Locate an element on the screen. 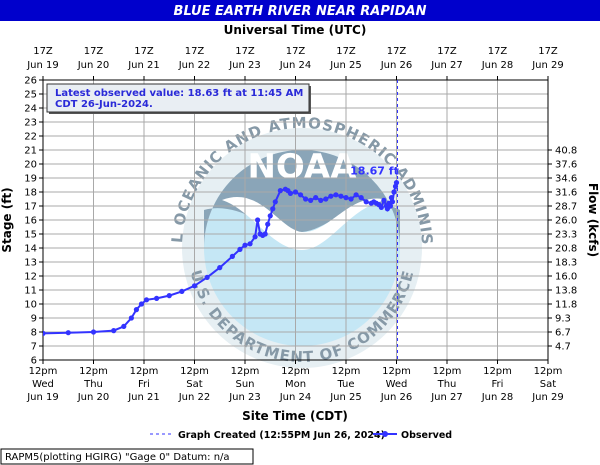 The height and width of the screenshot is (465, 600). time-tick-date: Jun 26 is located at coordinates (396, 397).